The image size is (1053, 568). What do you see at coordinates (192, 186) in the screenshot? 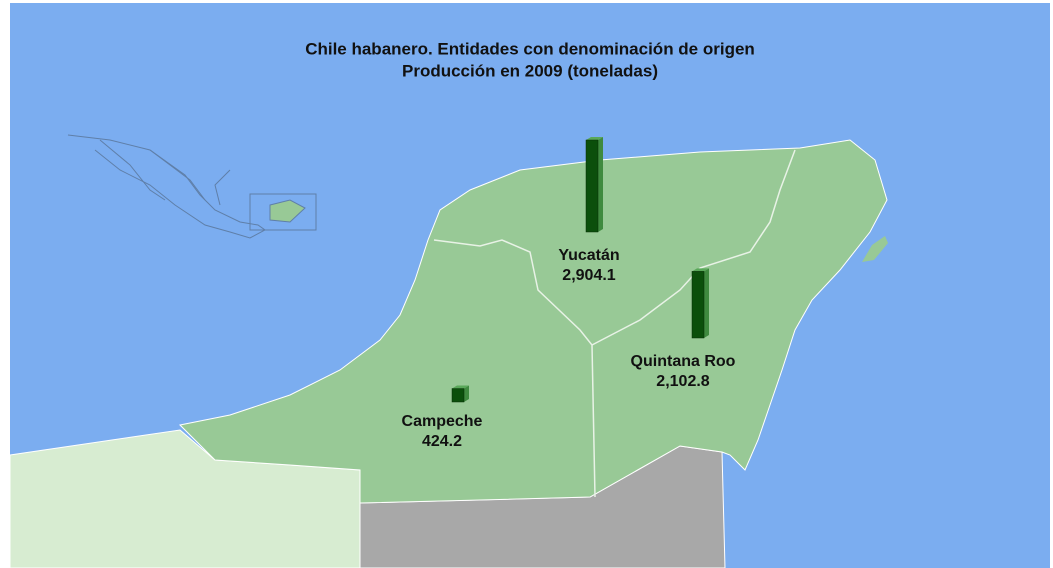
I see `inset-map` at bounding box center [192, 186].